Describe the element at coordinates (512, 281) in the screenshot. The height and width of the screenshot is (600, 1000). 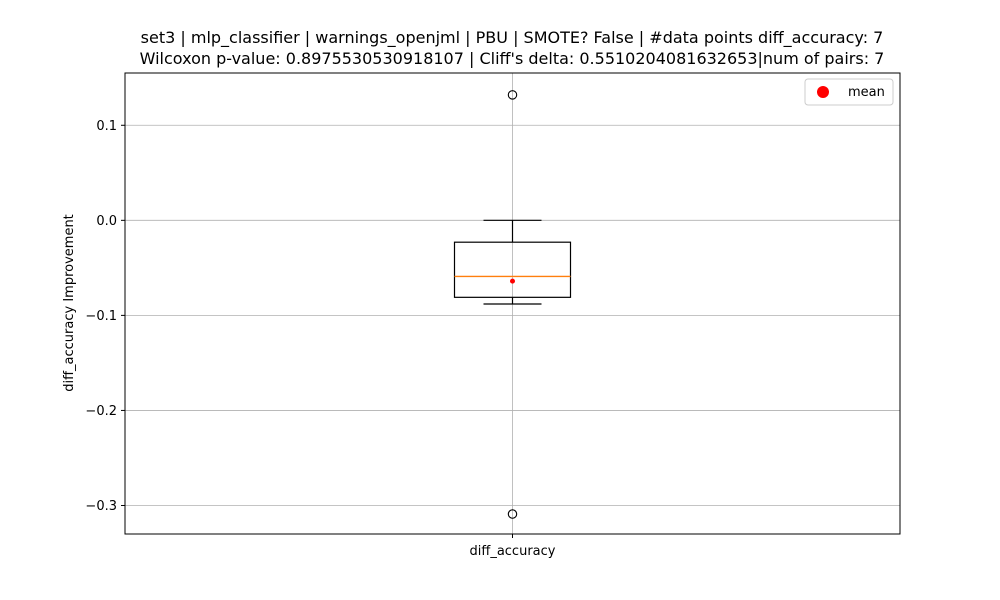
I see `mean-marker` at that location.